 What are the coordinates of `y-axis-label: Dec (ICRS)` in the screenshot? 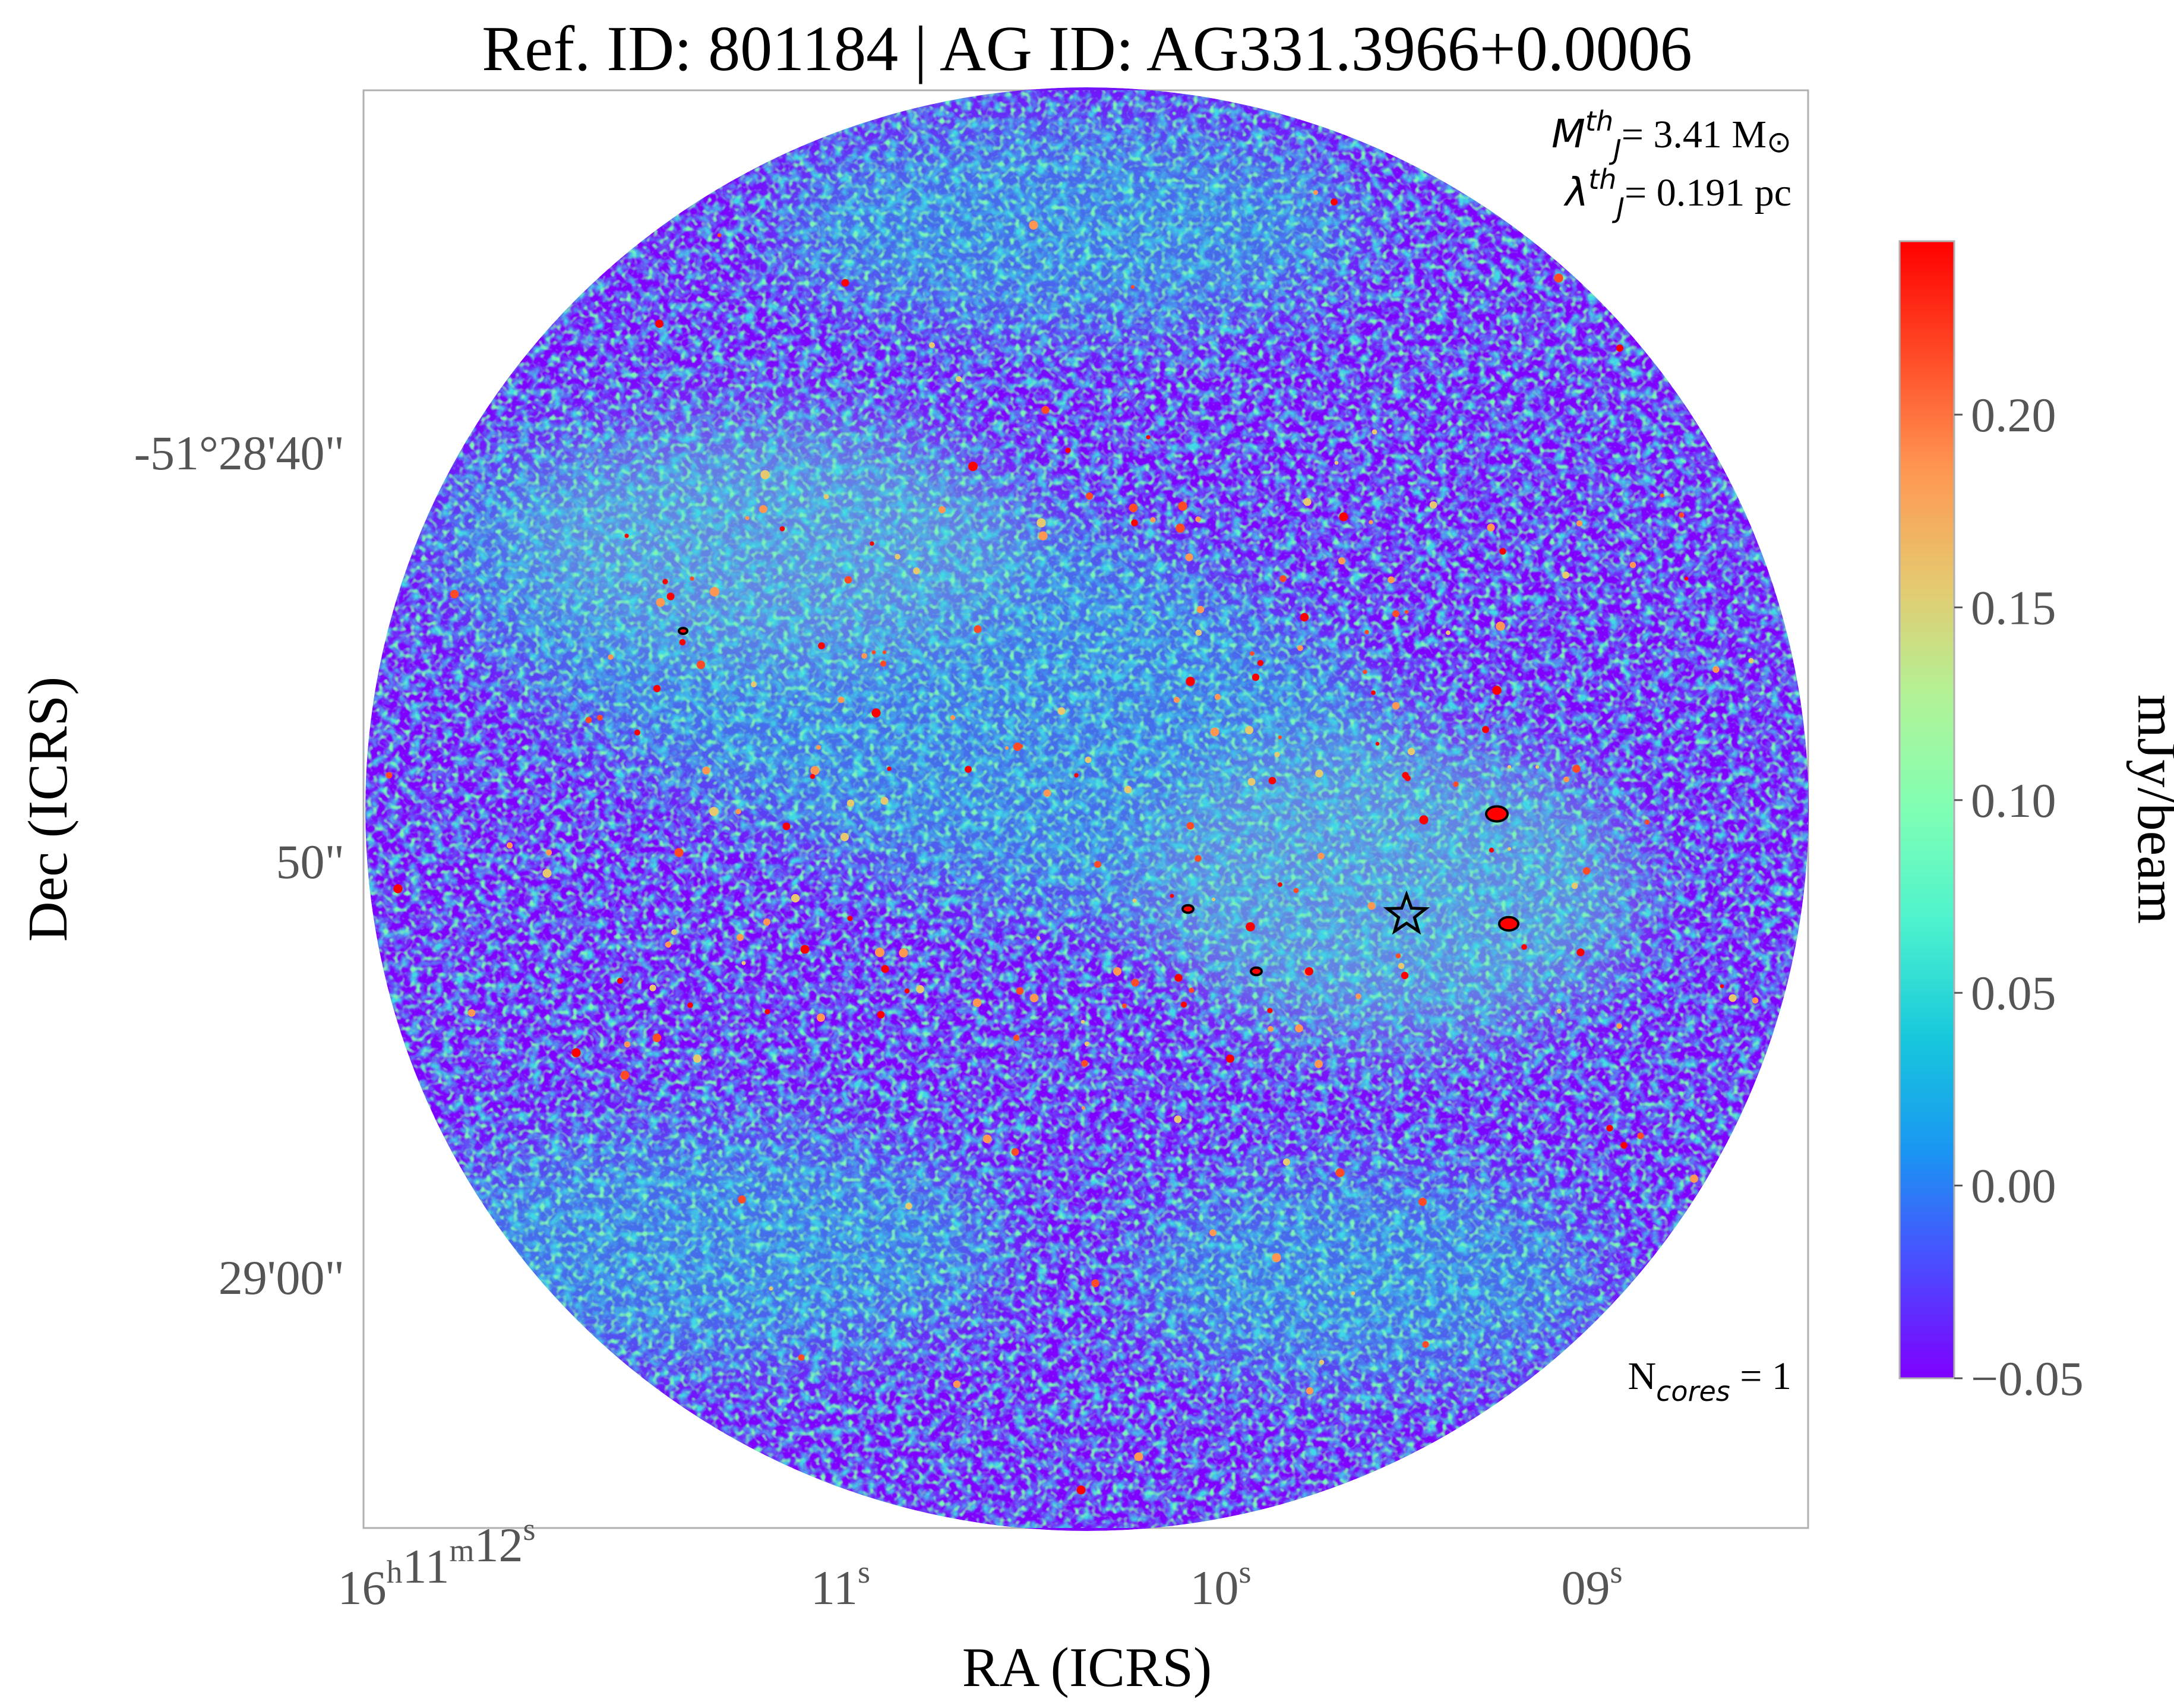 It's located at (48, 809).